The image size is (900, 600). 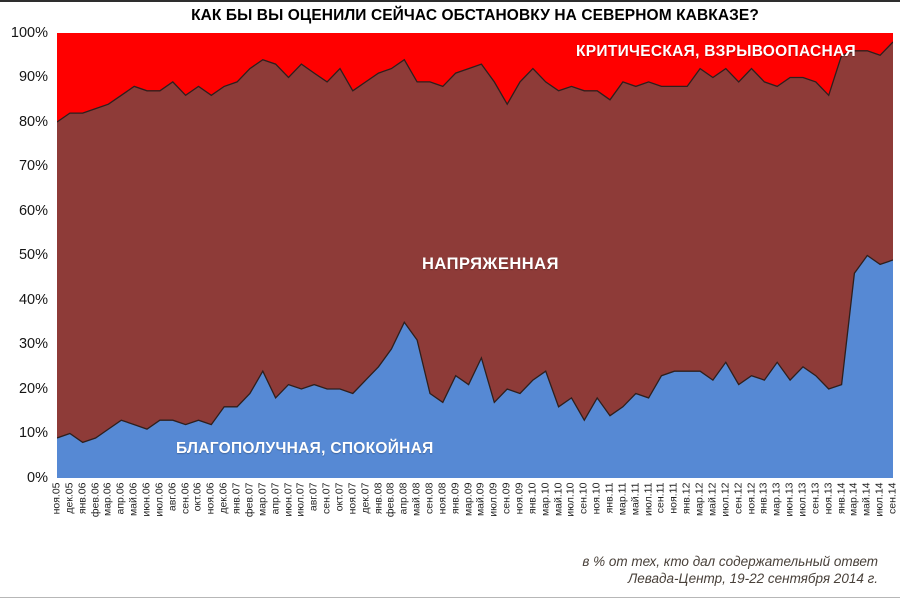 What do you see at coordinates (275, 498) in the screenshot?
I see `x-tick-label: апр.07` at bounding box center [275, 498].